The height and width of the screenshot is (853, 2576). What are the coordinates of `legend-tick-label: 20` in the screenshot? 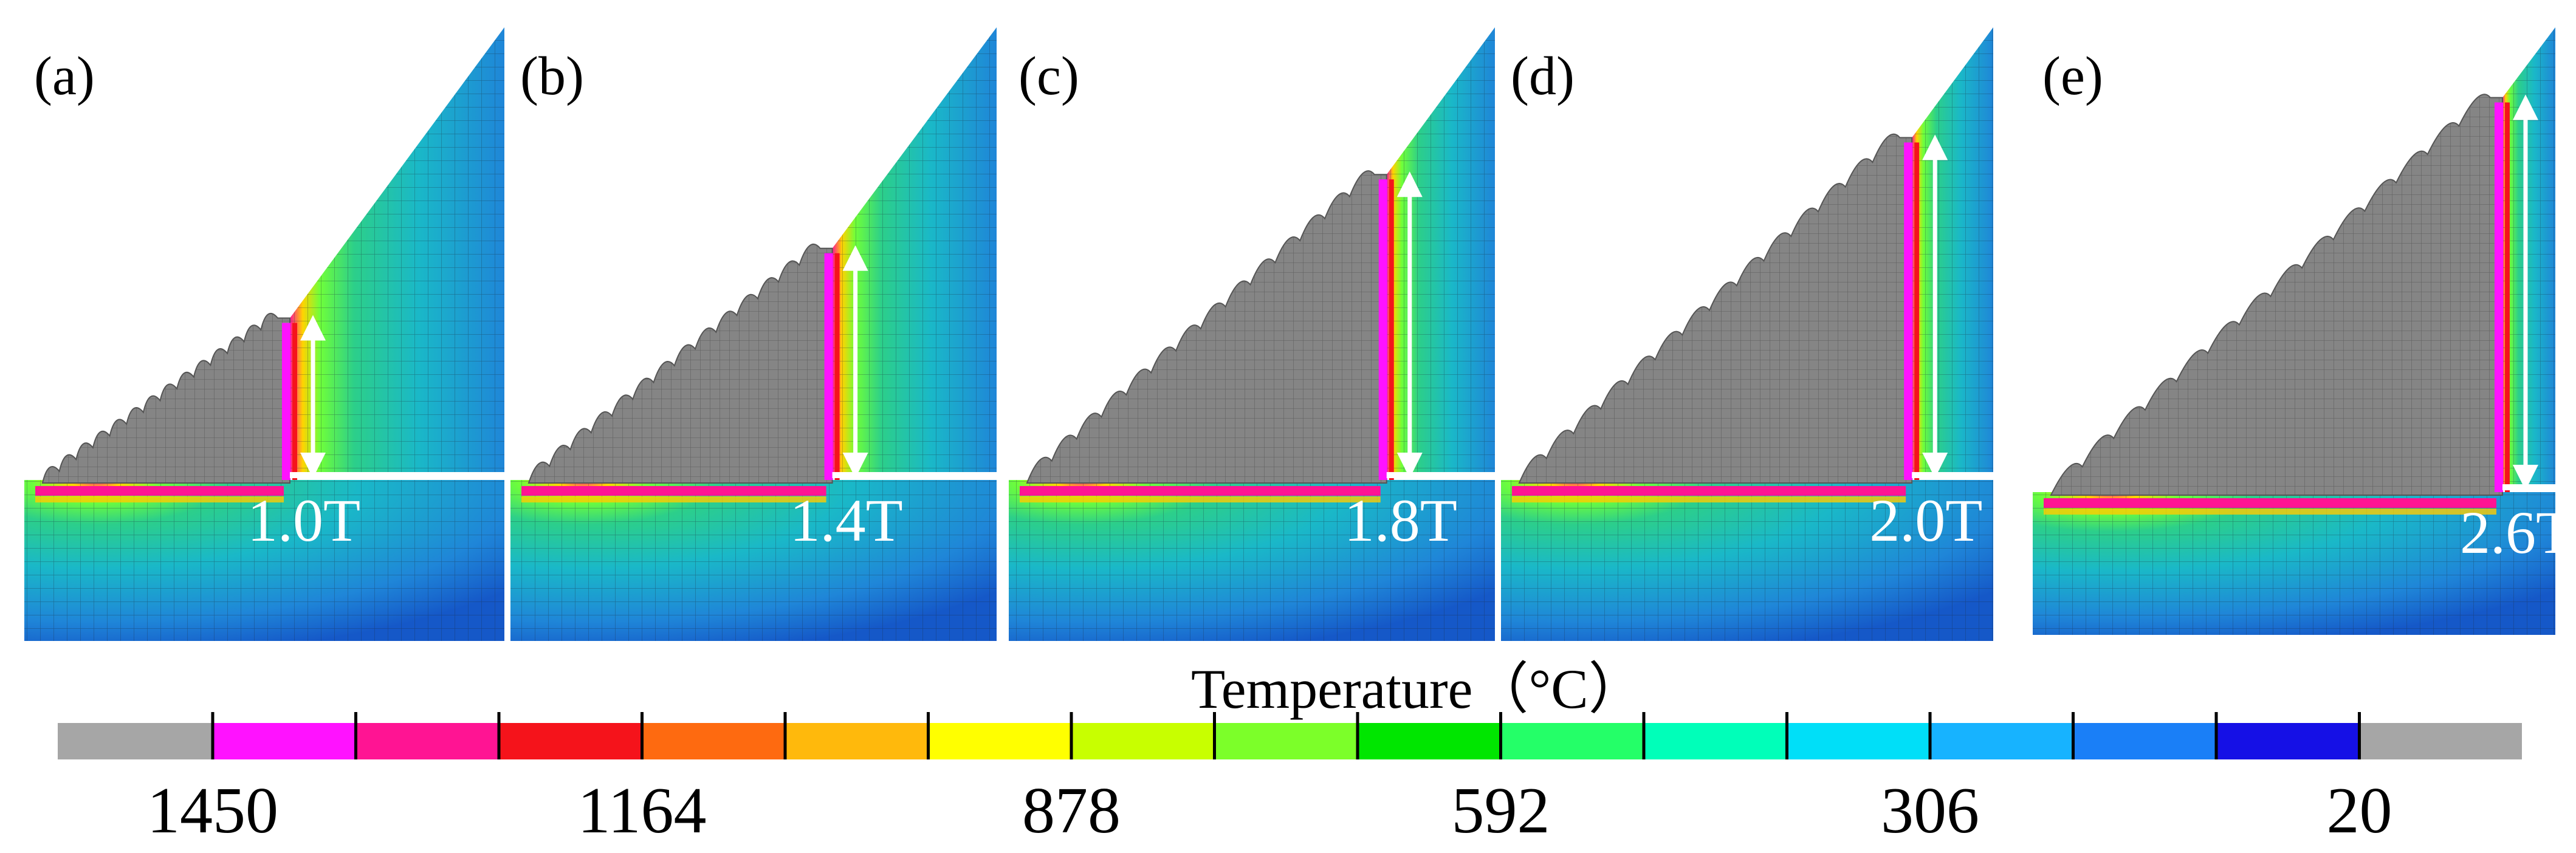 It's located at (2359, 811).